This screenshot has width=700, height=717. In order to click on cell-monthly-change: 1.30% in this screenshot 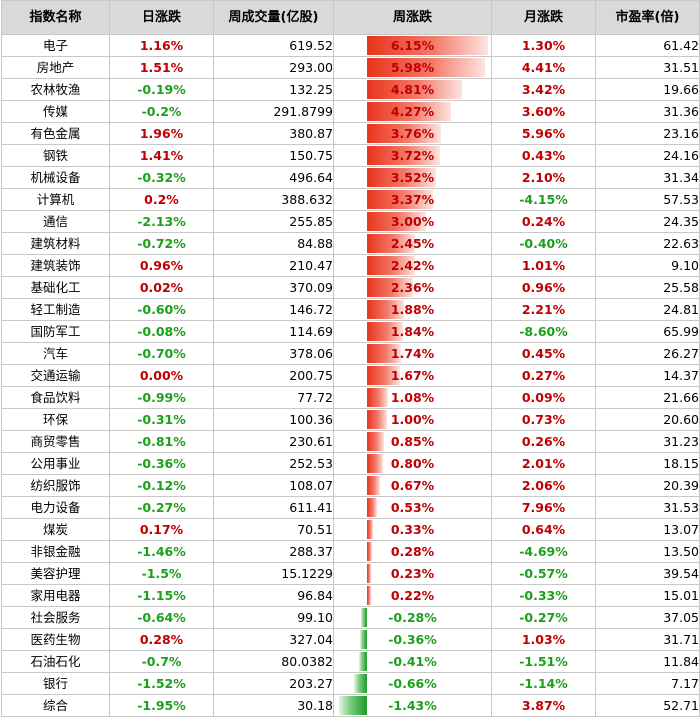, I will do `click(543, 45)`.